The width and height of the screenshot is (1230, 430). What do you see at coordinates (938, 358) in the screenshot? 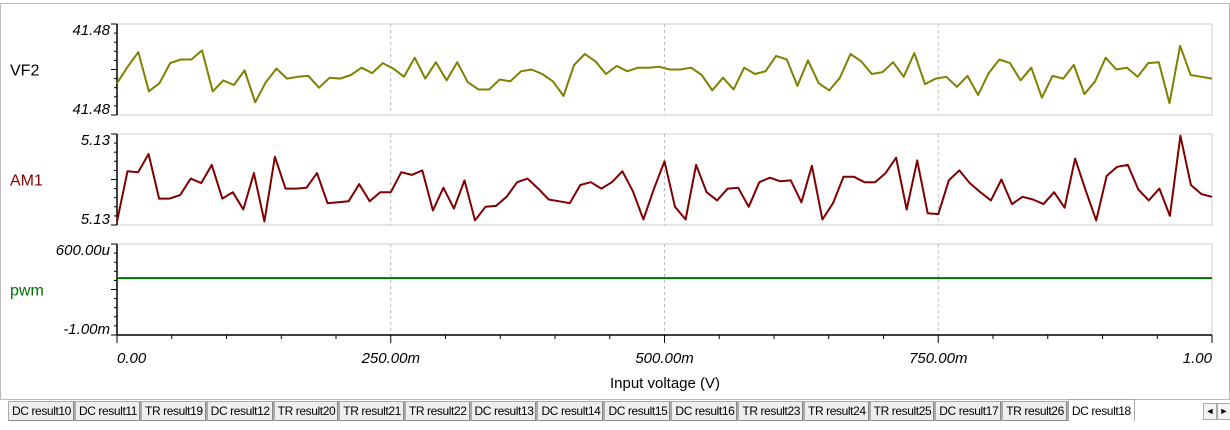
I see `x-tick-label: 750.00m` at bounding box center [938, 358].